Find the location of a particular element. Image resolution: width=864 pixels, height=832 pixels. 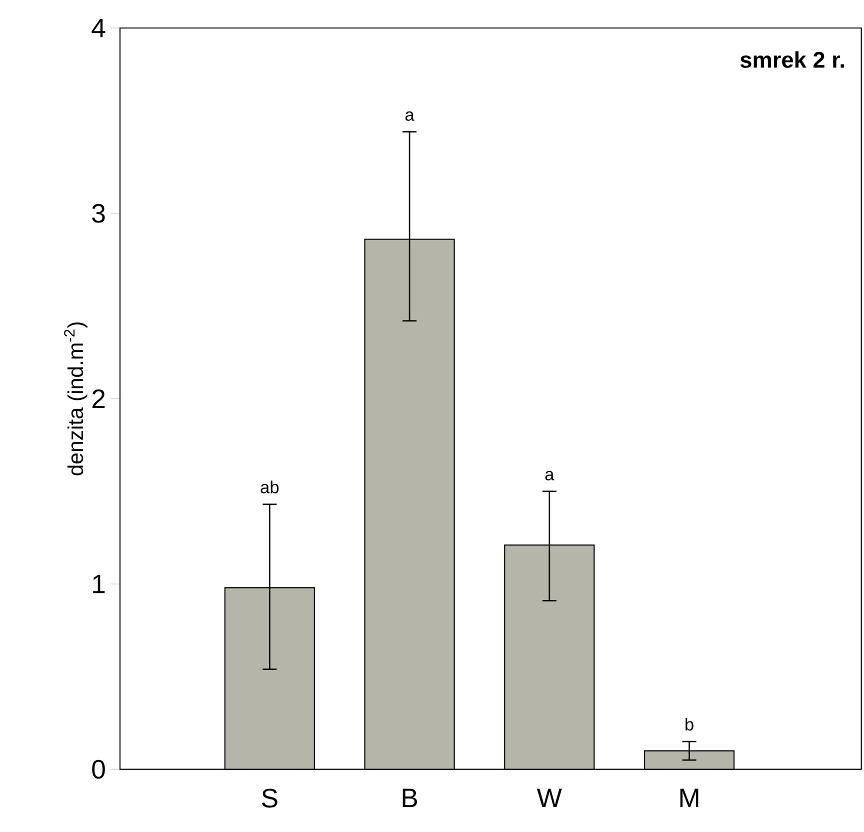

annotation: ab is located at coordinates (269, 487).